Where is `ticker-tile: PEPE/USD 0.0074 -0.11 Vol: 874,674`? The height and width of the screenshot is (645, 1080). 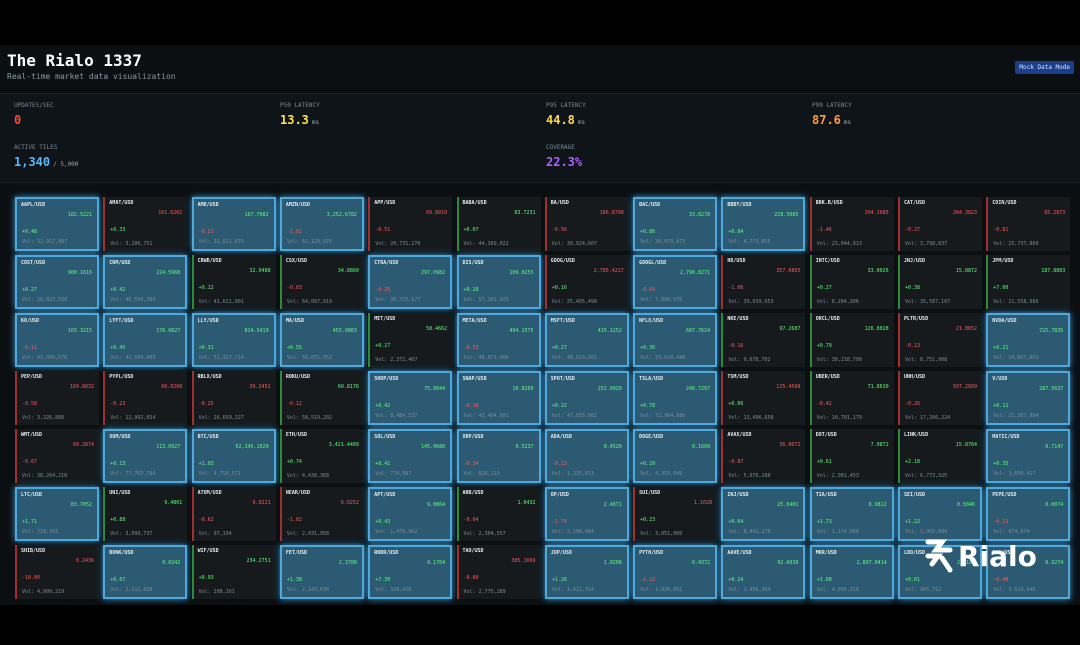
ticker-tile: PEPE/USD 0.0074 -0.11 Vol: 874,674 is located at coordinates (1028, 514).